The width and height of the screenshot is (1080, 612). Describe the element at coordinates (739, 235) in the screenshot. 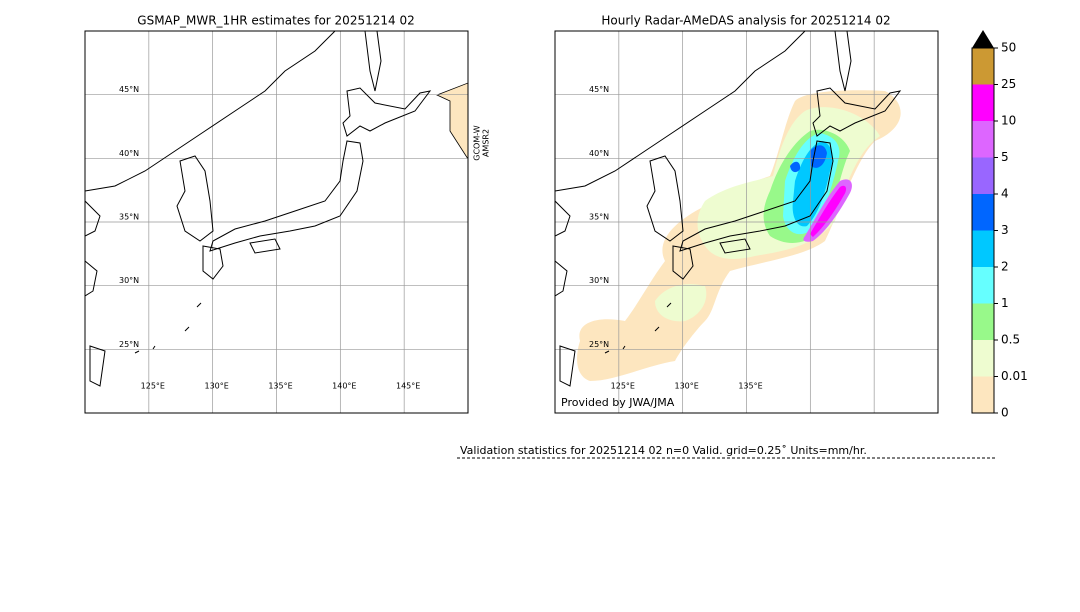

I see `rain-field` at that location.